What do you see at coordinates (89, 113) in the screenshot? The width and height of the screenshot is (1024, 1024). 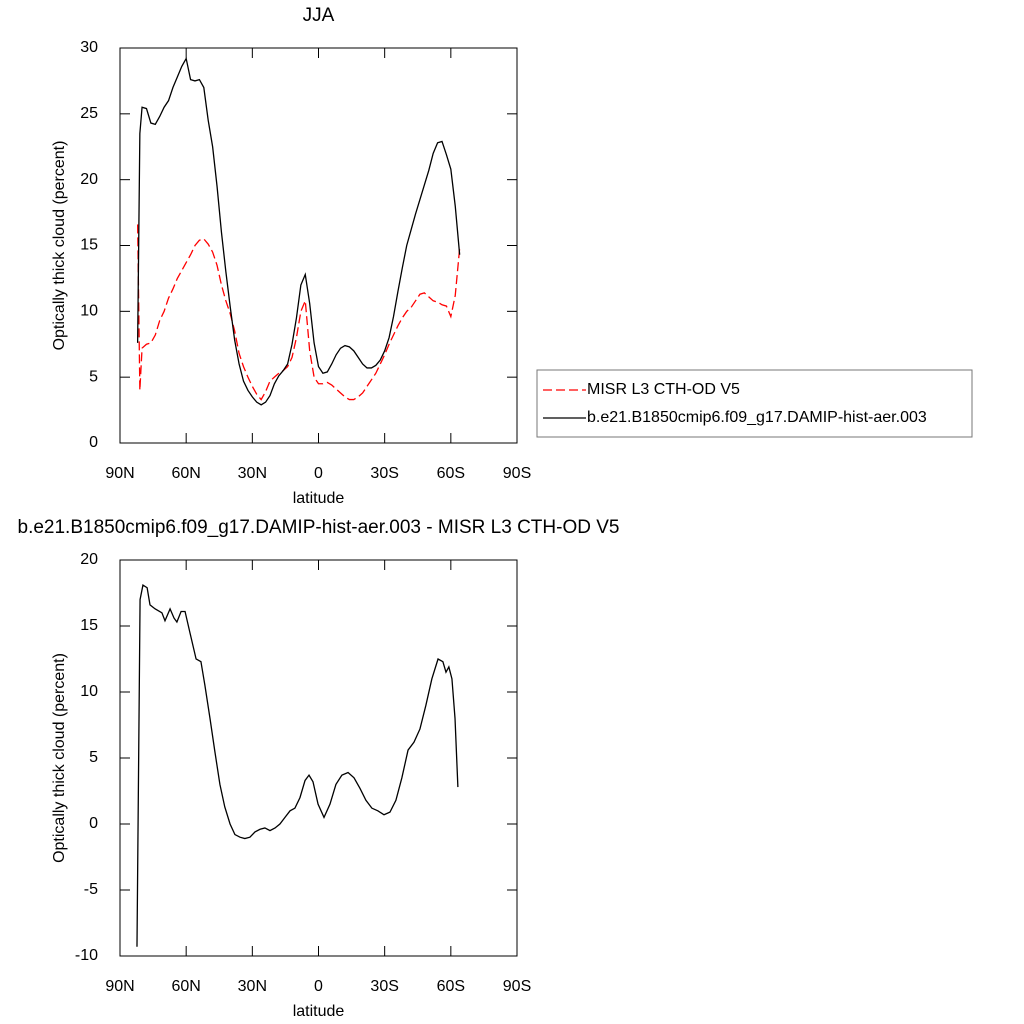 I see `y-tick-label: 25` at bounding box center [89, 113].